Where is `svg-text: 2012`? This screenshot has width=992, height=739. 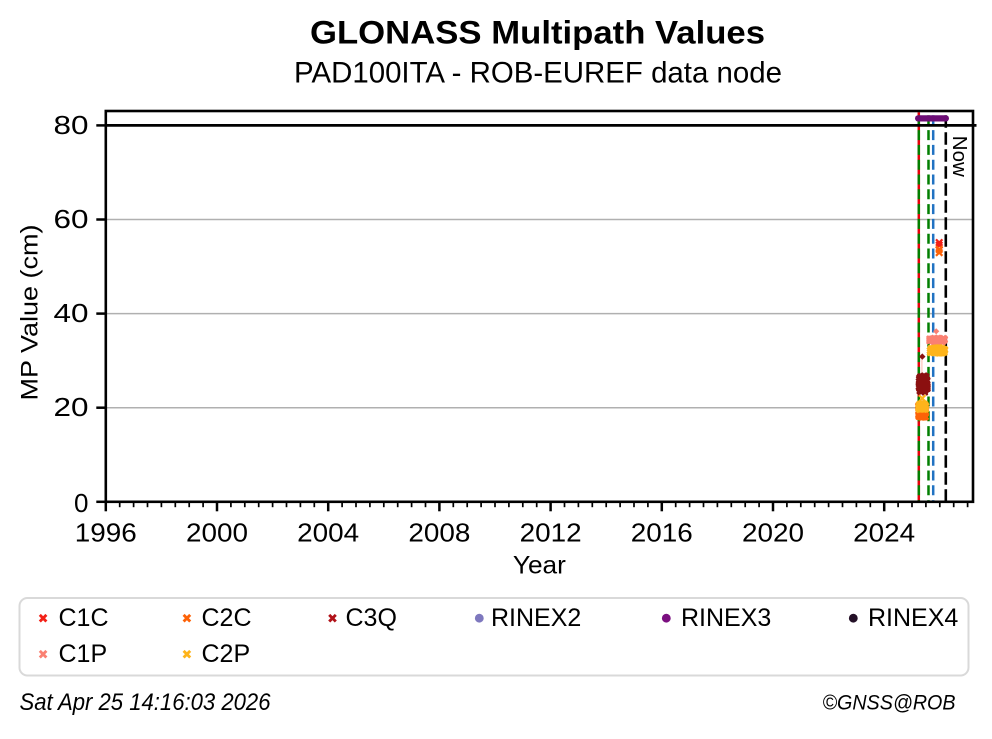
svg-text: 2012 is located at coordinates (551, 533).